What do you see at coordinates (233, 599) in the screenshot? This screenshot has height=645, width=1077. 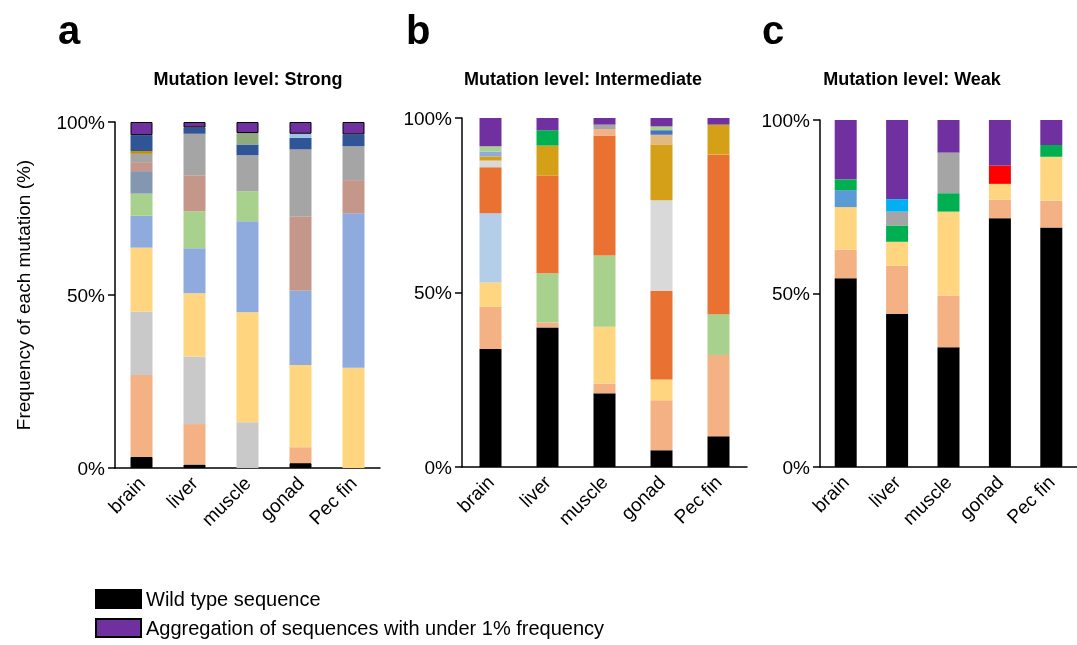 I see `legend-label: Wild type sequence` at bounding box center [233, 599].